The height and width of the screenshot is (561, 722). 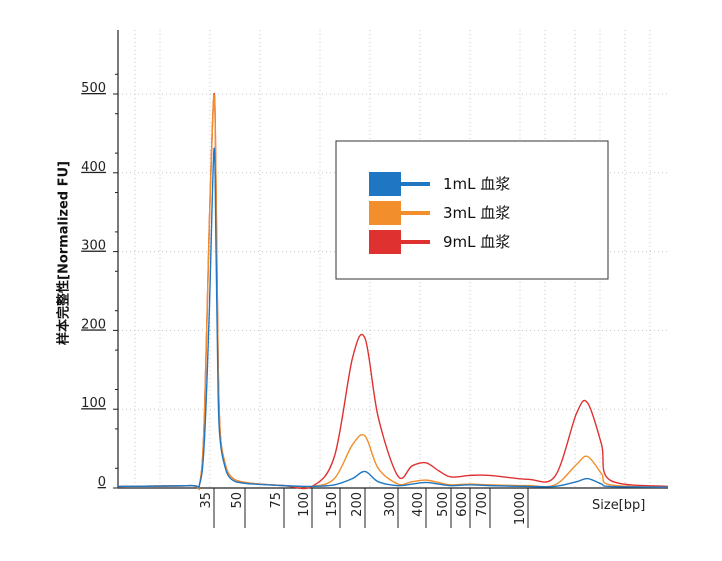 I want to click on y-tick-label: 400, so click(x=93, y=167).